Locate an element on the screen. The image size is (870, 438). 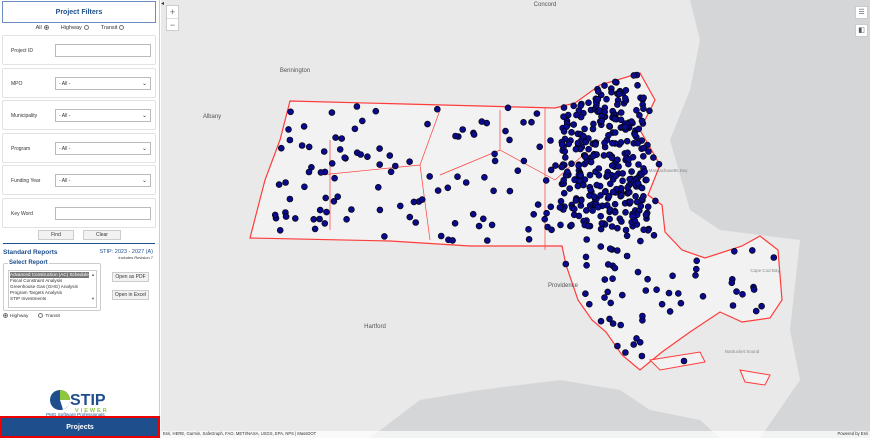
report-option: Advanced Construction (AC) Schedule is located at coordinates (49, 275).